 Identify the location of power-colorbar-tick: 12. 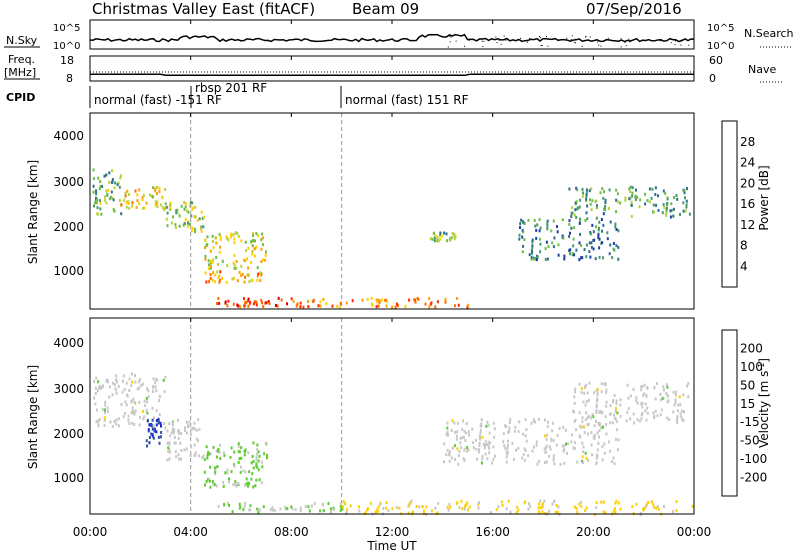
(747, 225).